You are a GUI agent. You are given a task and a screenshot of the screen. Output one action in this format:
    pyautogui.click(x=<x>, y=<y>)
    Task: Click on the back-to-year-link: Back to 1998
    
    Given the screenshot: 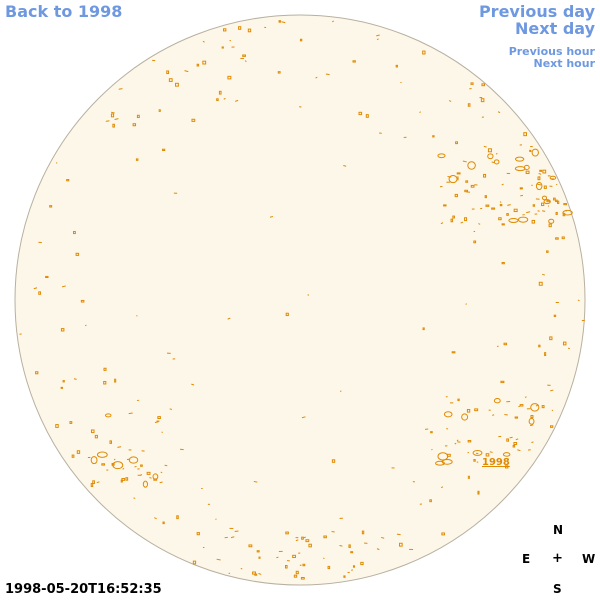 What is the action you would take?
    pyautogui.click(x=64, y=11)
    